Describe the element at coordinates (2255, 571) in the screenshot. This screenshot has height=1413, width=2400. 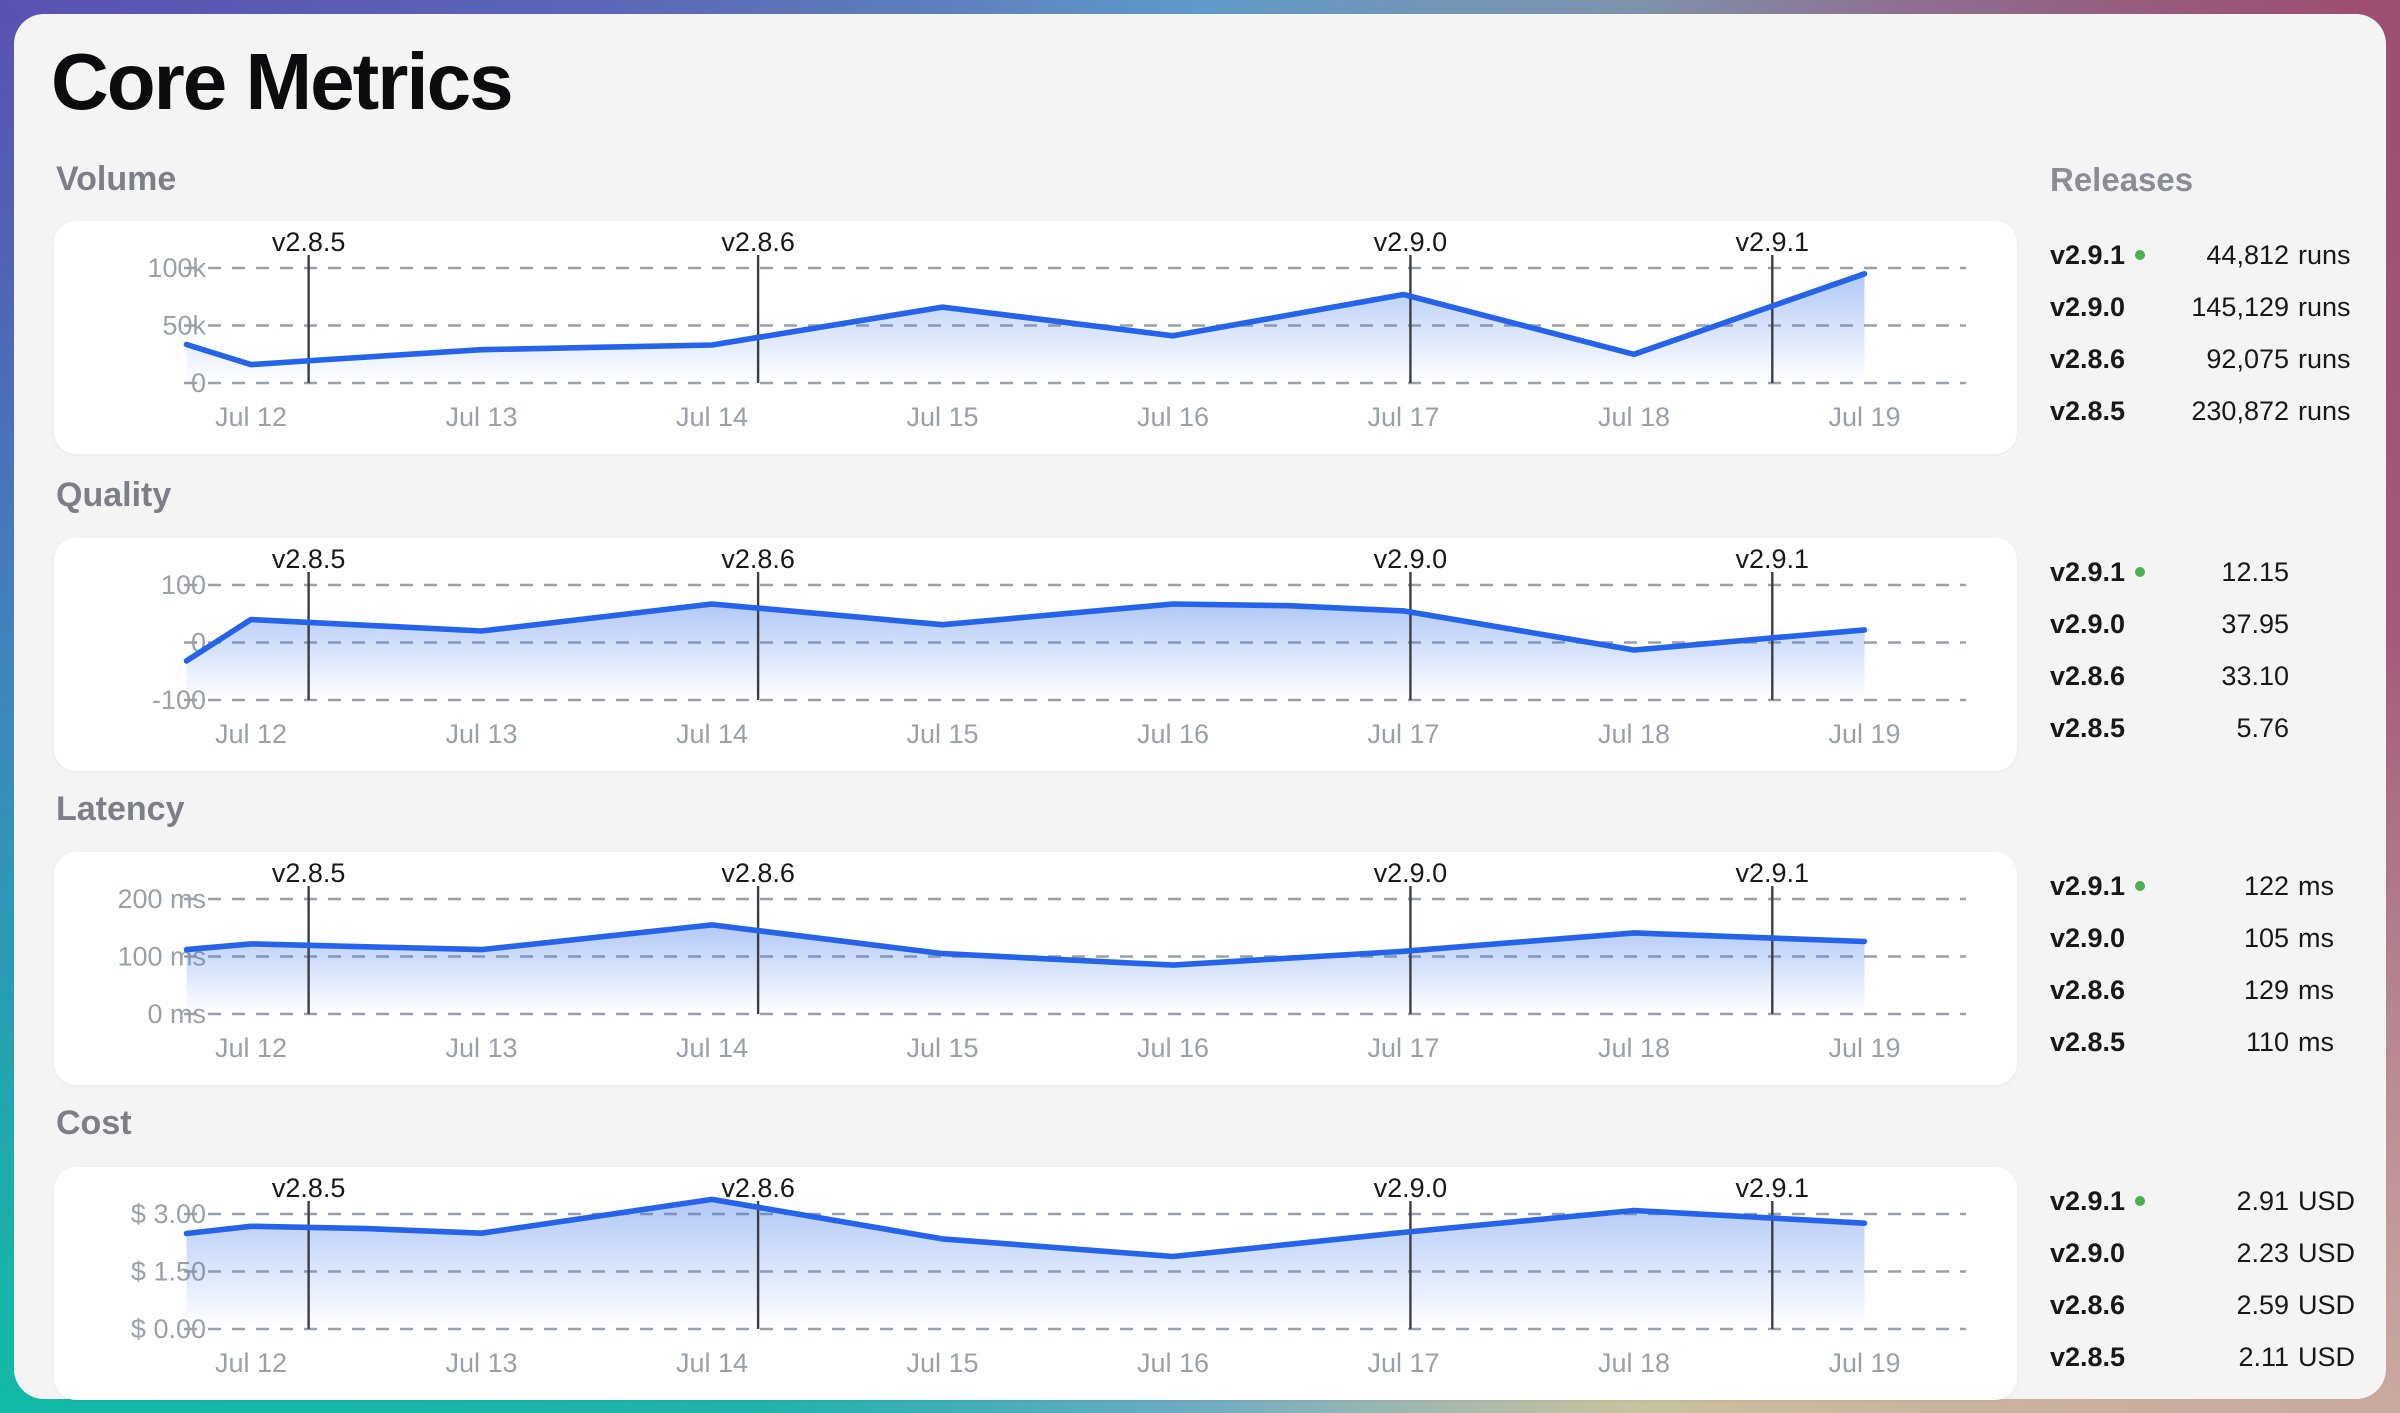
I see `release-value: 12.15` at that location.